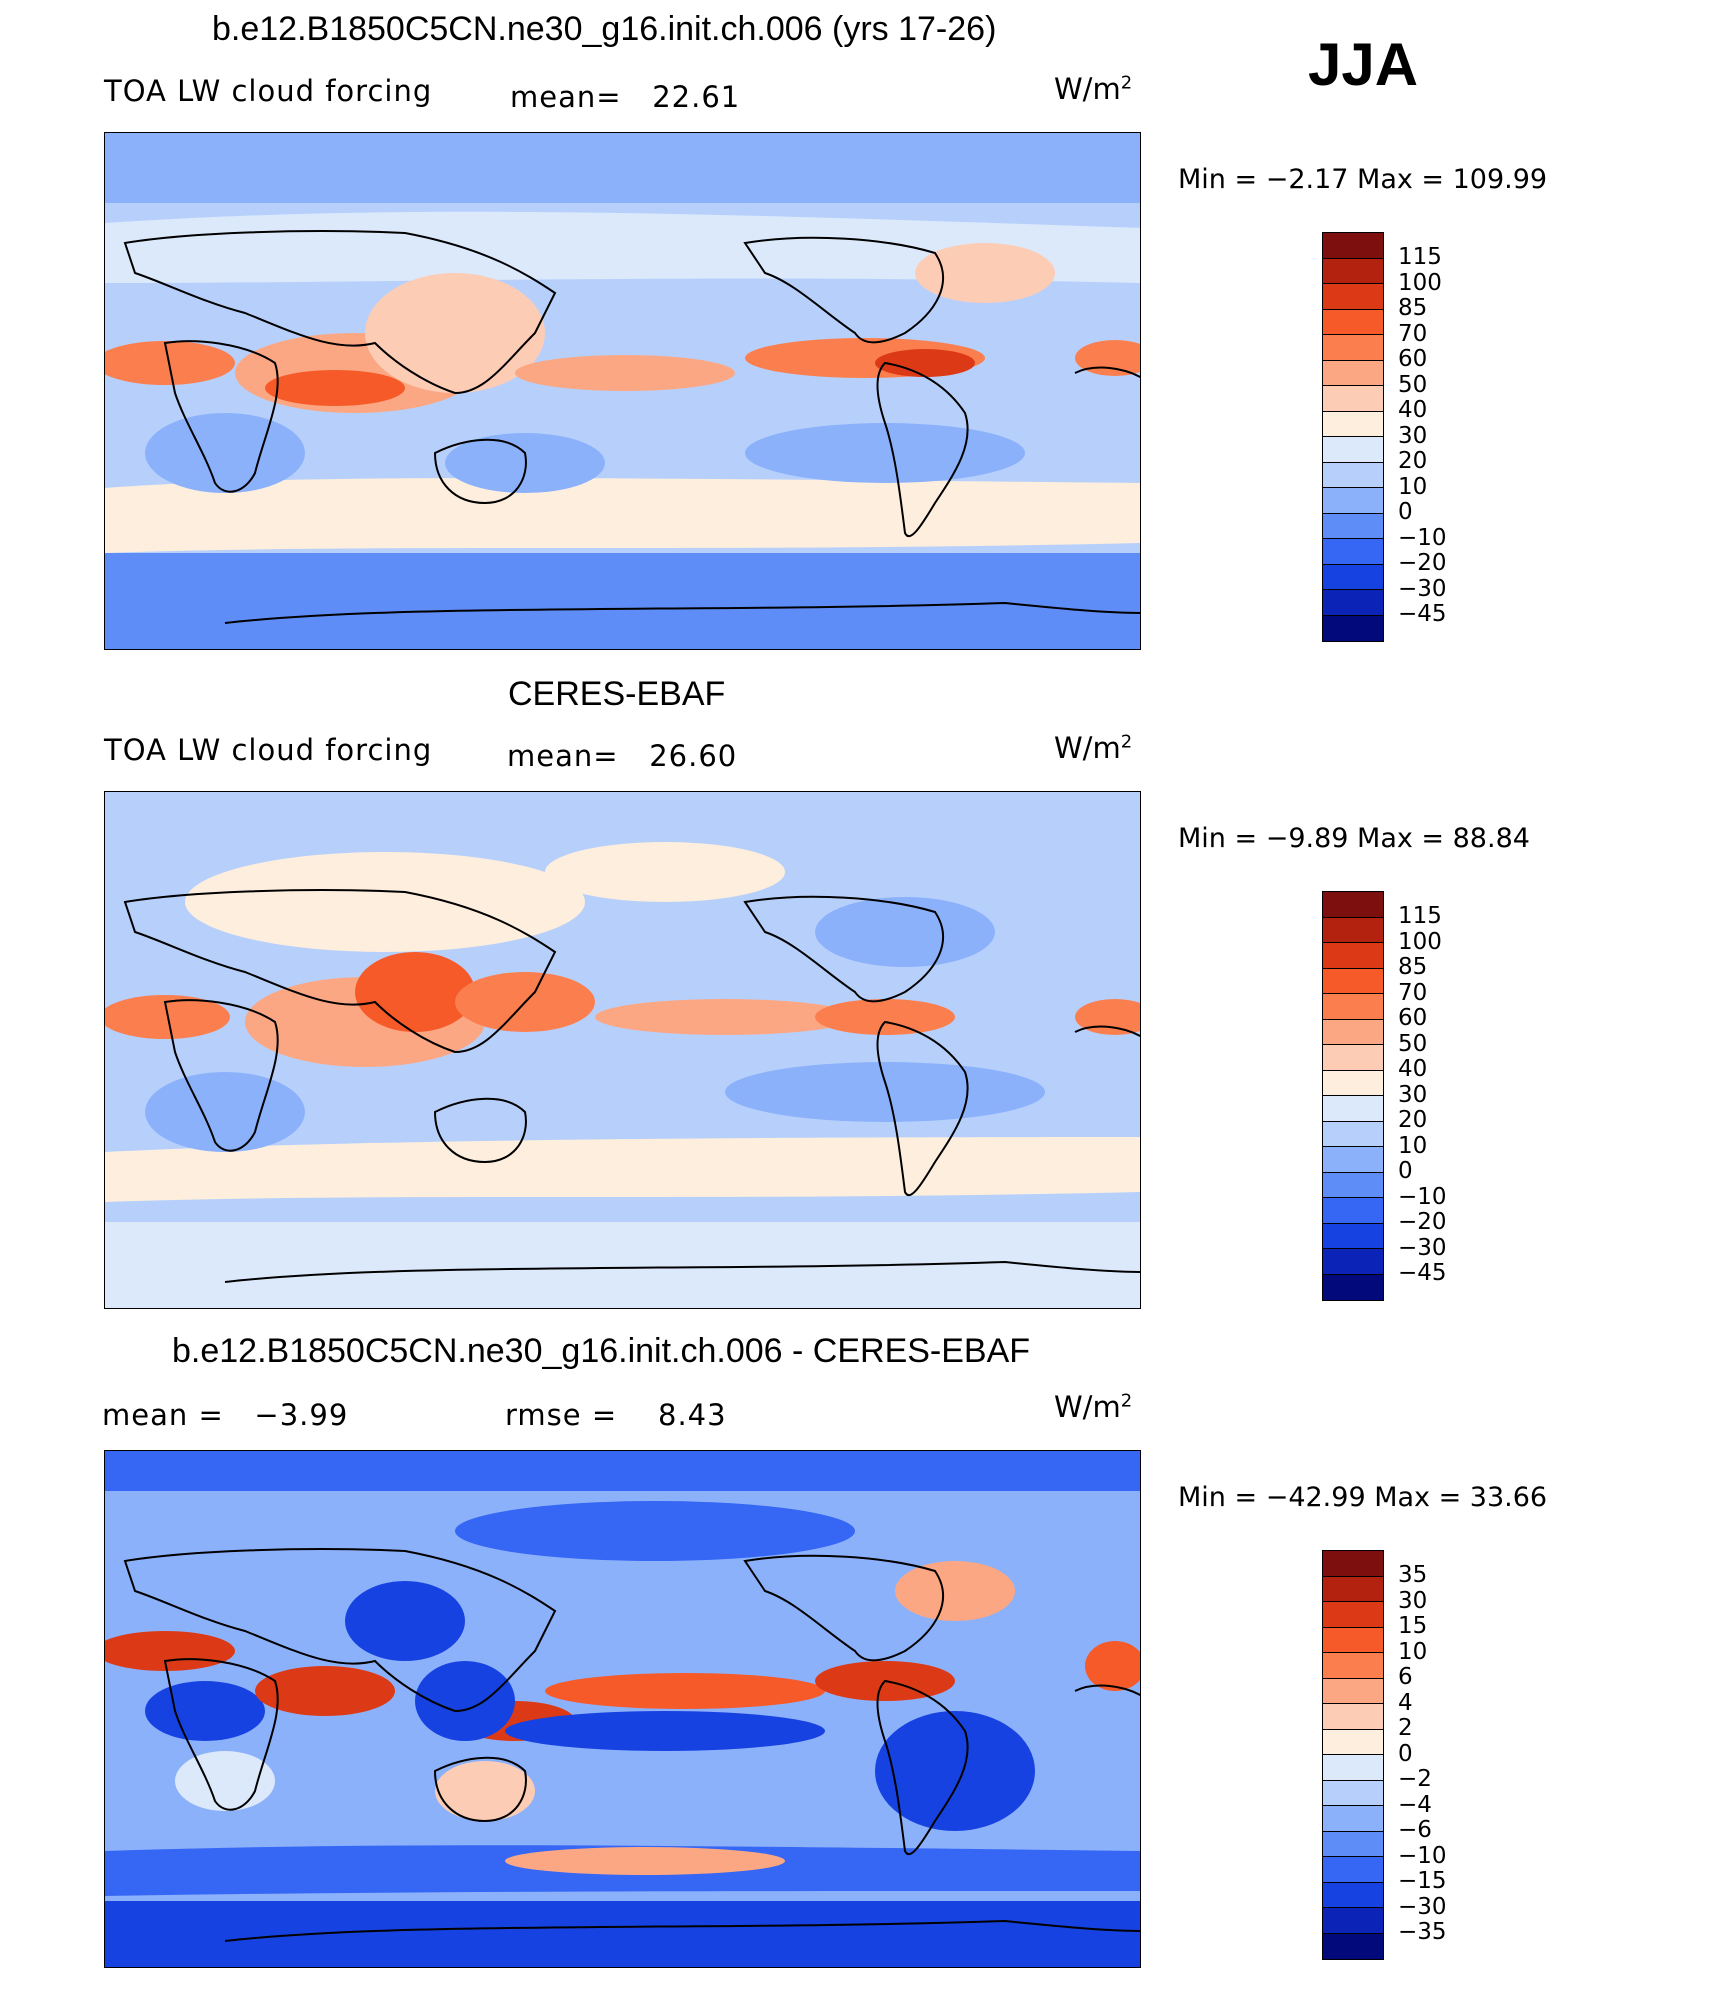  What do you see at coordinates (1405, 1702) in the screenshot?
I see `colorbar-tick-label: 4` at bounding box center [1405, 1702].